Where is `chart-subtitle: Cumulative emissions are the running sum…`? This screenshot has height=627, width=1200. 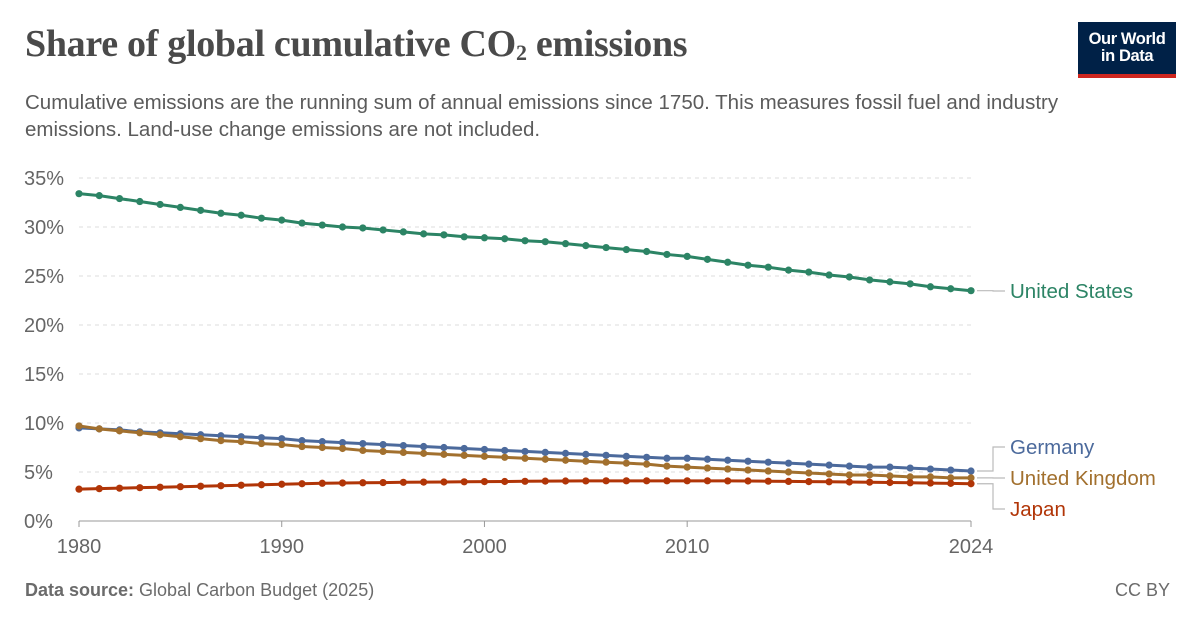
chart-subtitle: Cumulative emissions are the running sum… is located at coordinates (542, 116).